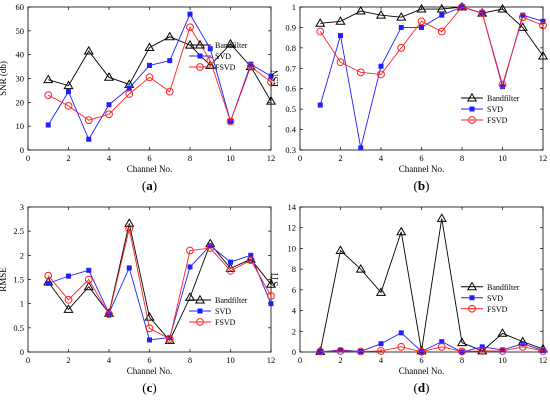 The height and width of the screenshot is (405, 550). Describe the element at coordinates (503, 287) in the screenshot. I see `legend-entry: Bandfilter` at that location.